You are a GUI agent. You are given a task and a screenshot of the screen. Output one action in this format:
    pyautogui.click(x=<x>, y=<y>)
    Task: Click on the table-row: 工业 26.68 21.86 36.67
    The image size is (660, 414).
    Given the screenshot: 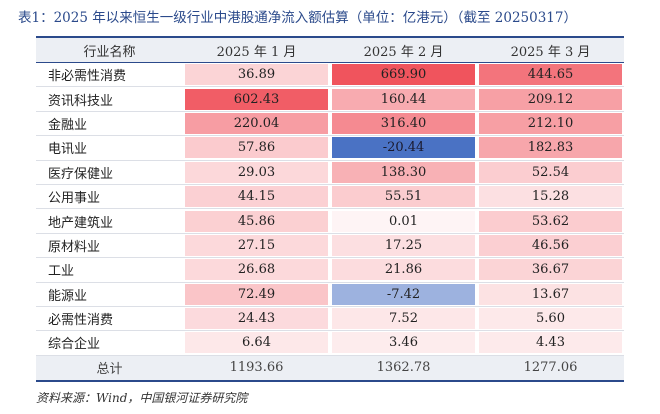 What is the action you would take?
    pyautogui.click(x=330, y=270)
    